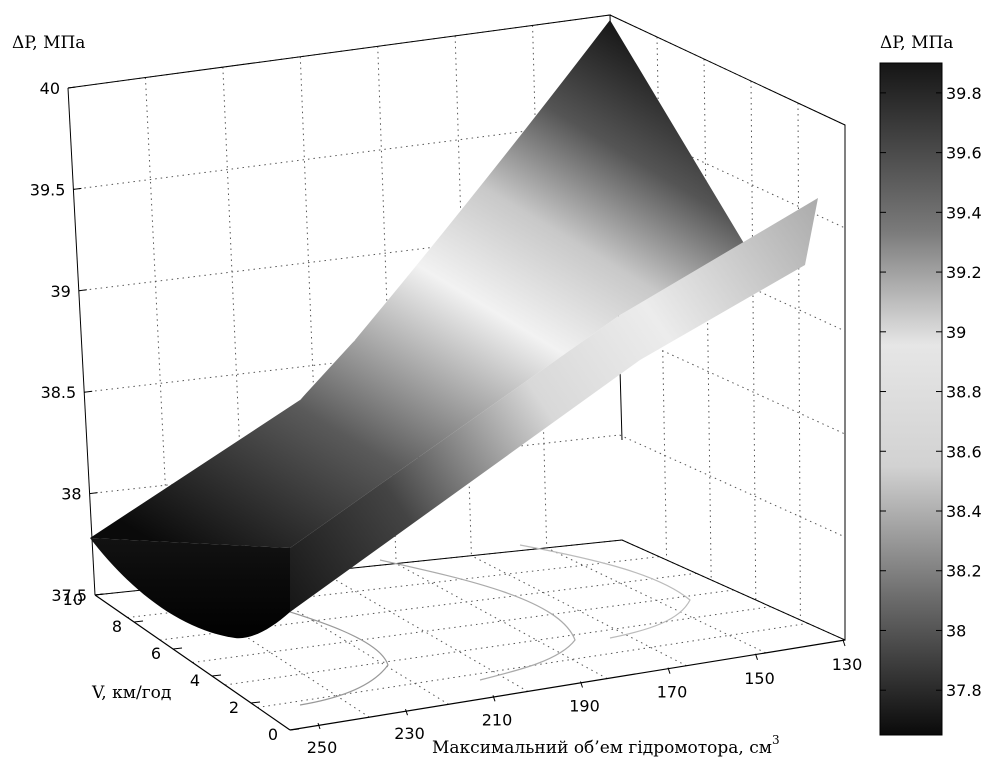  I want to click on z-tick-label: 38.5, so click(59, 392).